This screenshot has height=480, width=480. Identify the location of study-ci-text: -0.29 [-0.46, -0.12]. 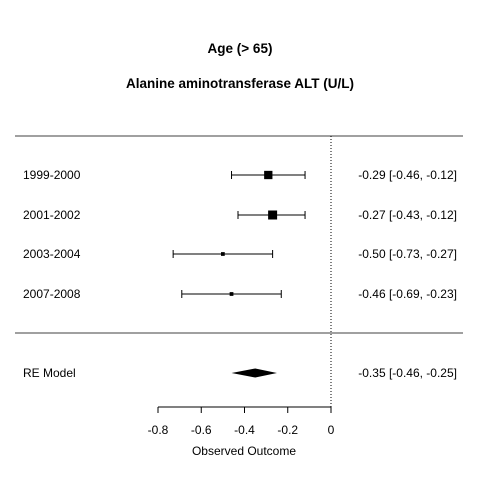
(407, 175).